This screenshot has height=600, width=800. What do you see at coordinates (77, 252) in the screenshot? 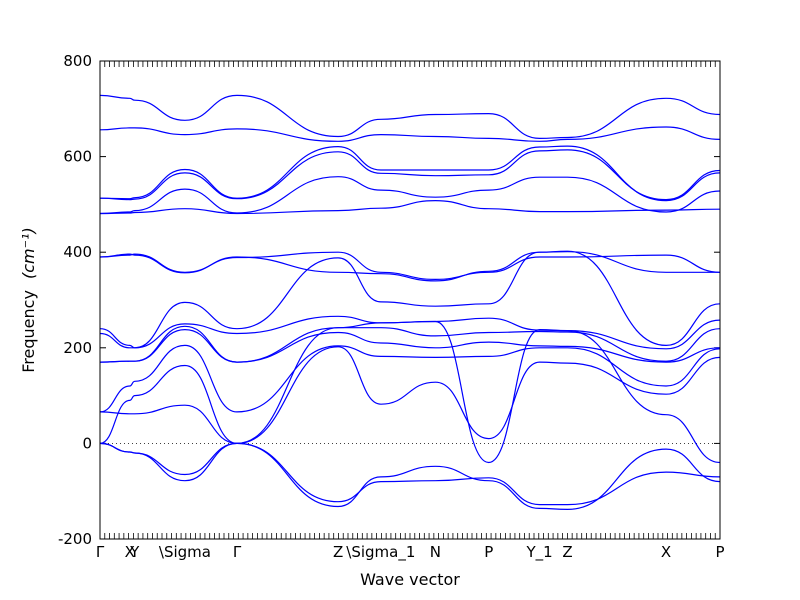
I see `y-tick-label: 400` at bounding box center [77, 252].